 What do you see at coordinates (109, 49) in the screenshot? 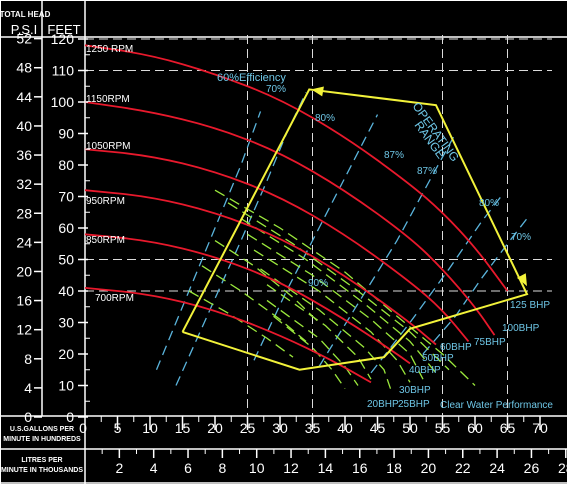
I see `rpm-curve-label: 1250 RPM` at bounding box center [109, 49].